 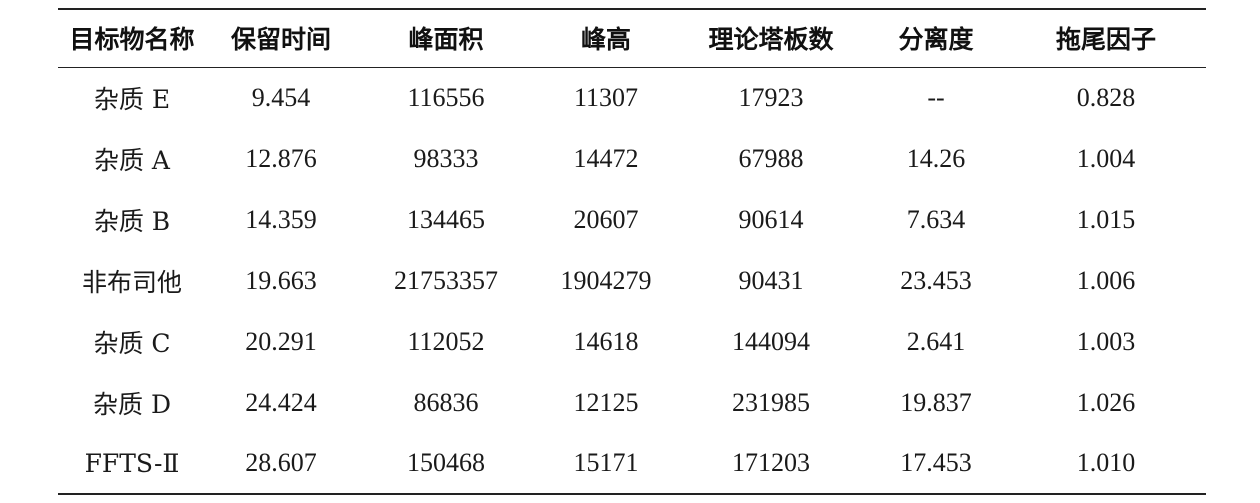 I want to click on cell-theoretical-plates: 90431, so click(x=771, y=280).